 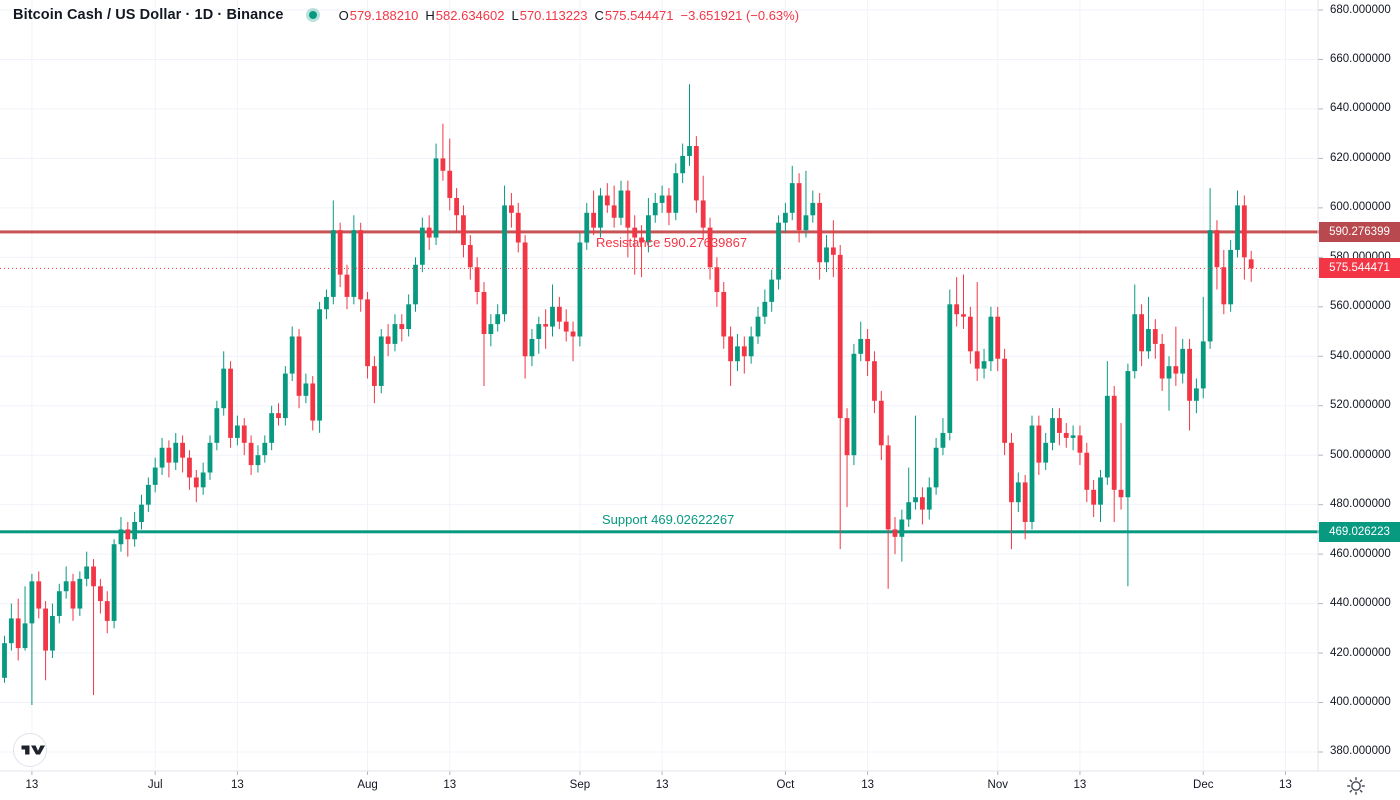 I want to click on symbol-title: Bitcoin Cash / US Dollar · 1D · Binance, so click(x=148, y=15).